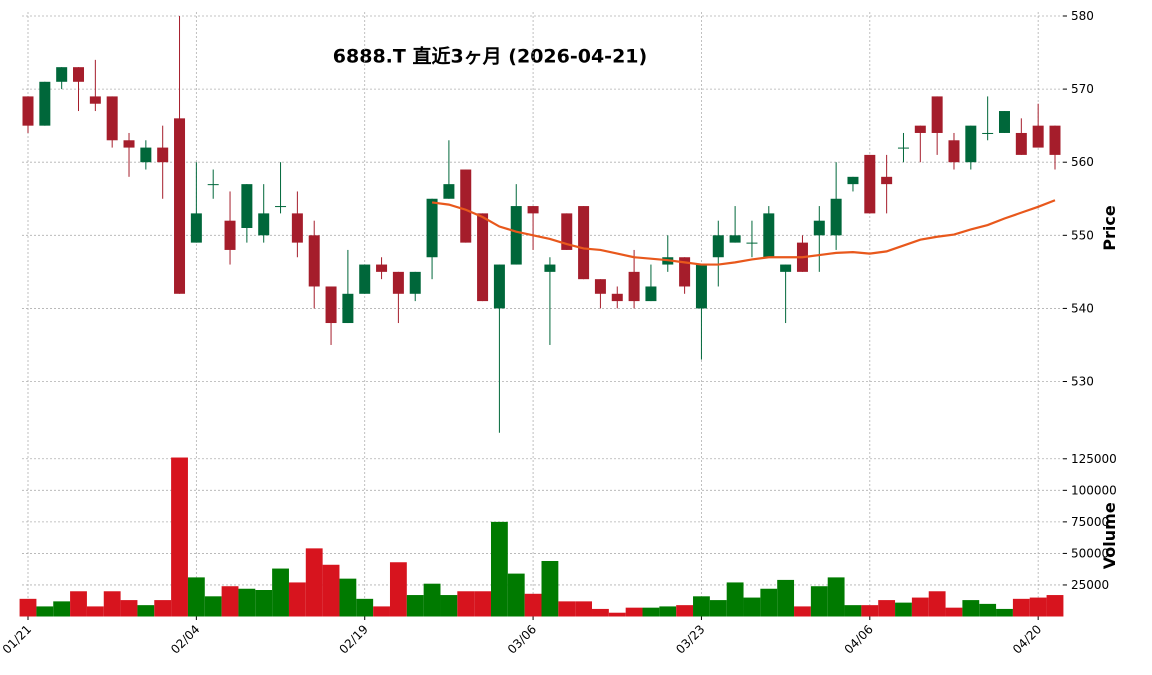  What do you see at coordinates (185, 639) in the screenshot?
I see `x-tick-label: 02/04` at bounding box center [185, 639].